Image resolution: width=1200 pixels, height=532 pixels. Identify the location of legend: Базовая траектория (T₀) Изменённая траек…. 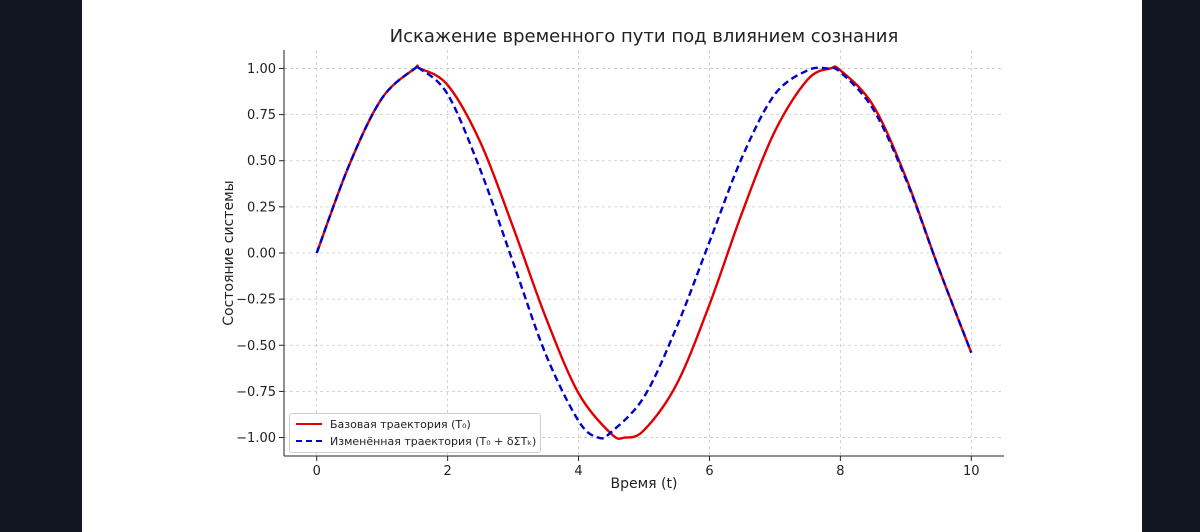
(415, 433).